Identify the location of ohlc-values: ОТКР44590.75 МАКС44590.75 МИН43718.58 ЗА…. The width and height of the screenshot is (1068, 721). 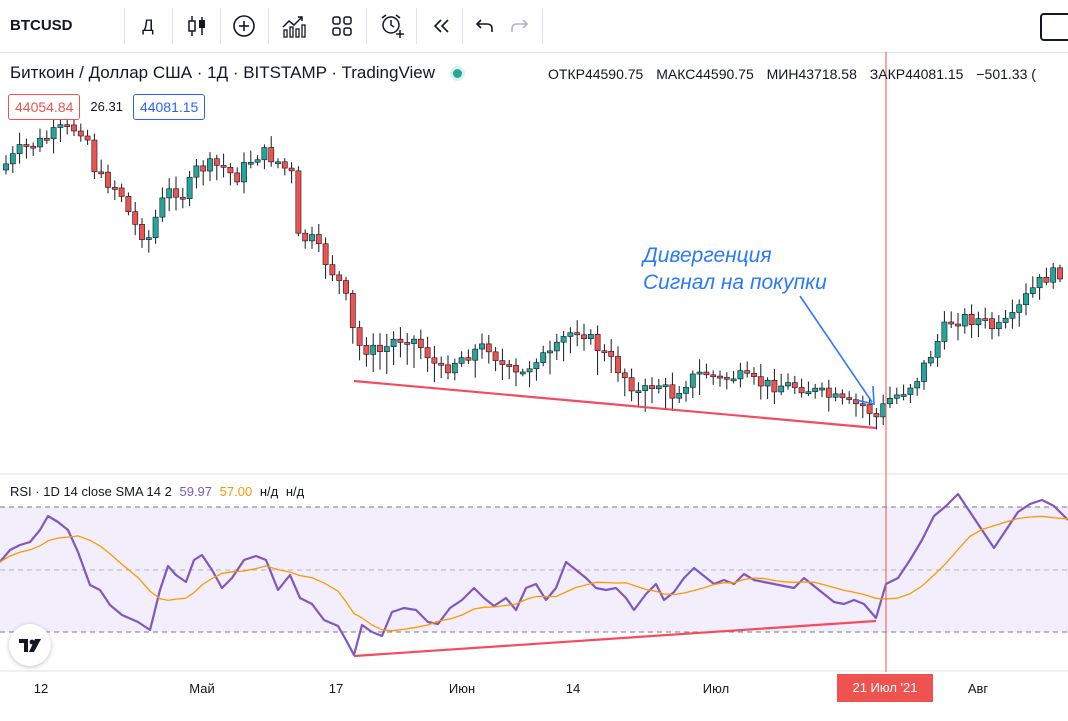
(796, 74).